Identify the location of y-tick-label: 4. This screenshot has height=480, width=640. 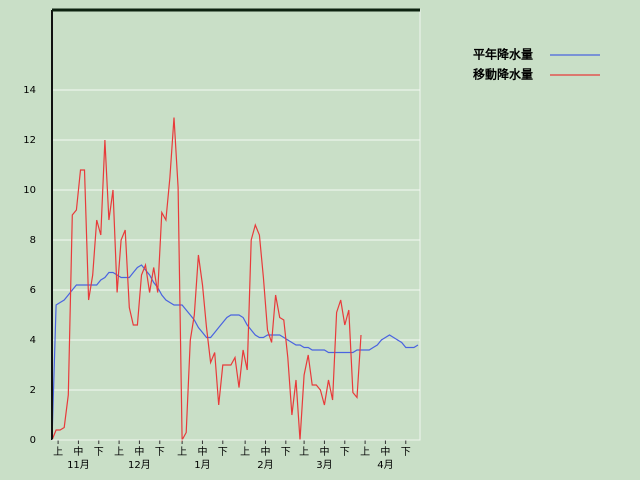
(33, 340).